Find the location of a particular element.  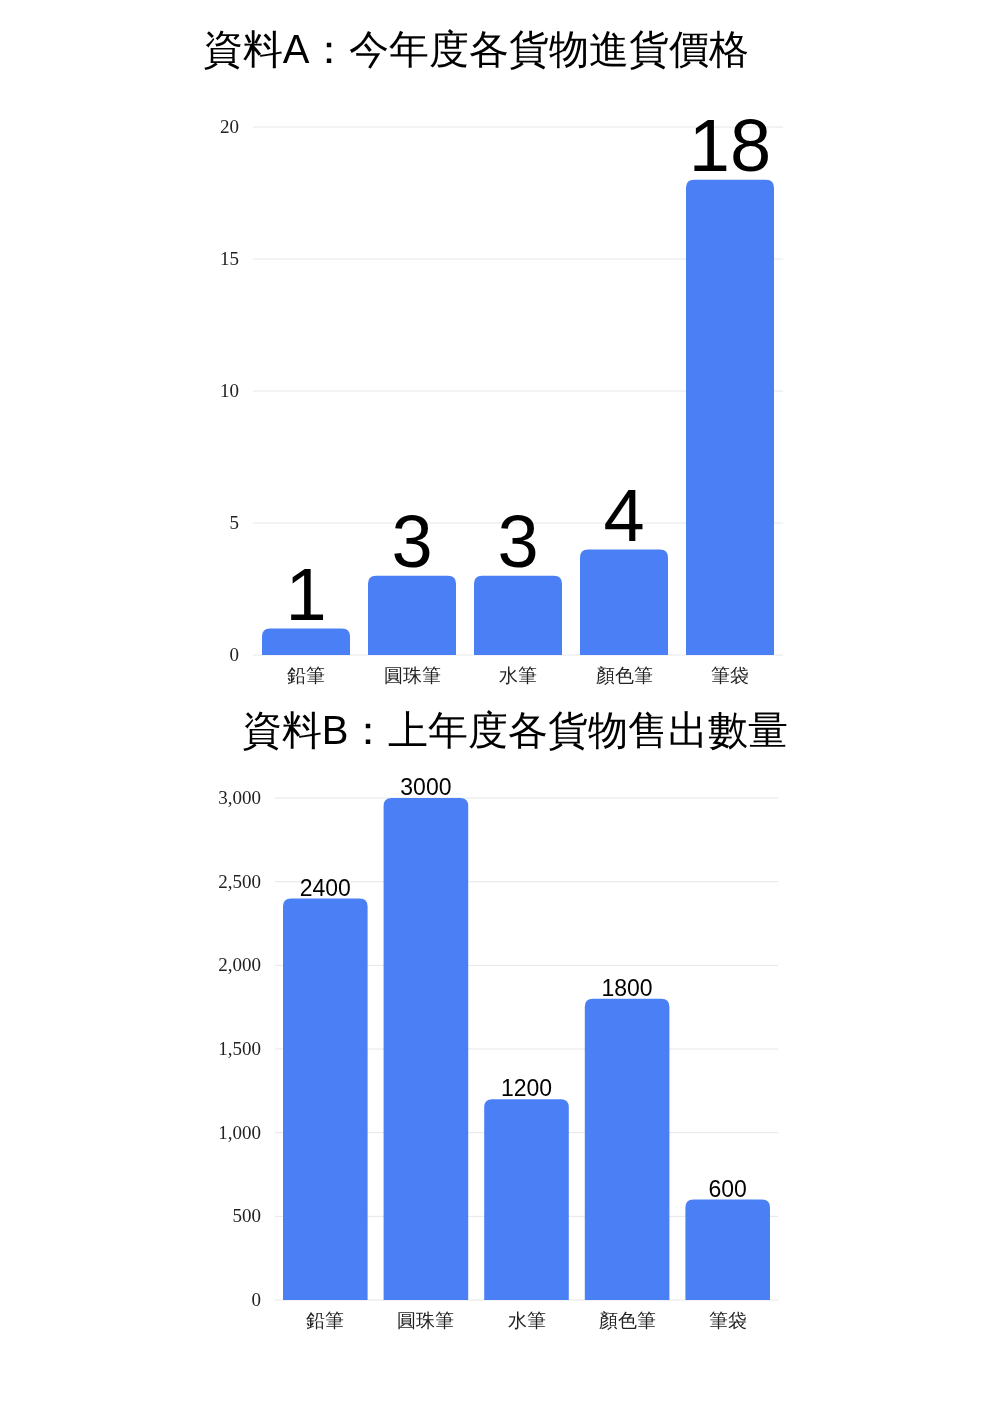

y-tick-label: 20 is located at coordinates (229, 126).